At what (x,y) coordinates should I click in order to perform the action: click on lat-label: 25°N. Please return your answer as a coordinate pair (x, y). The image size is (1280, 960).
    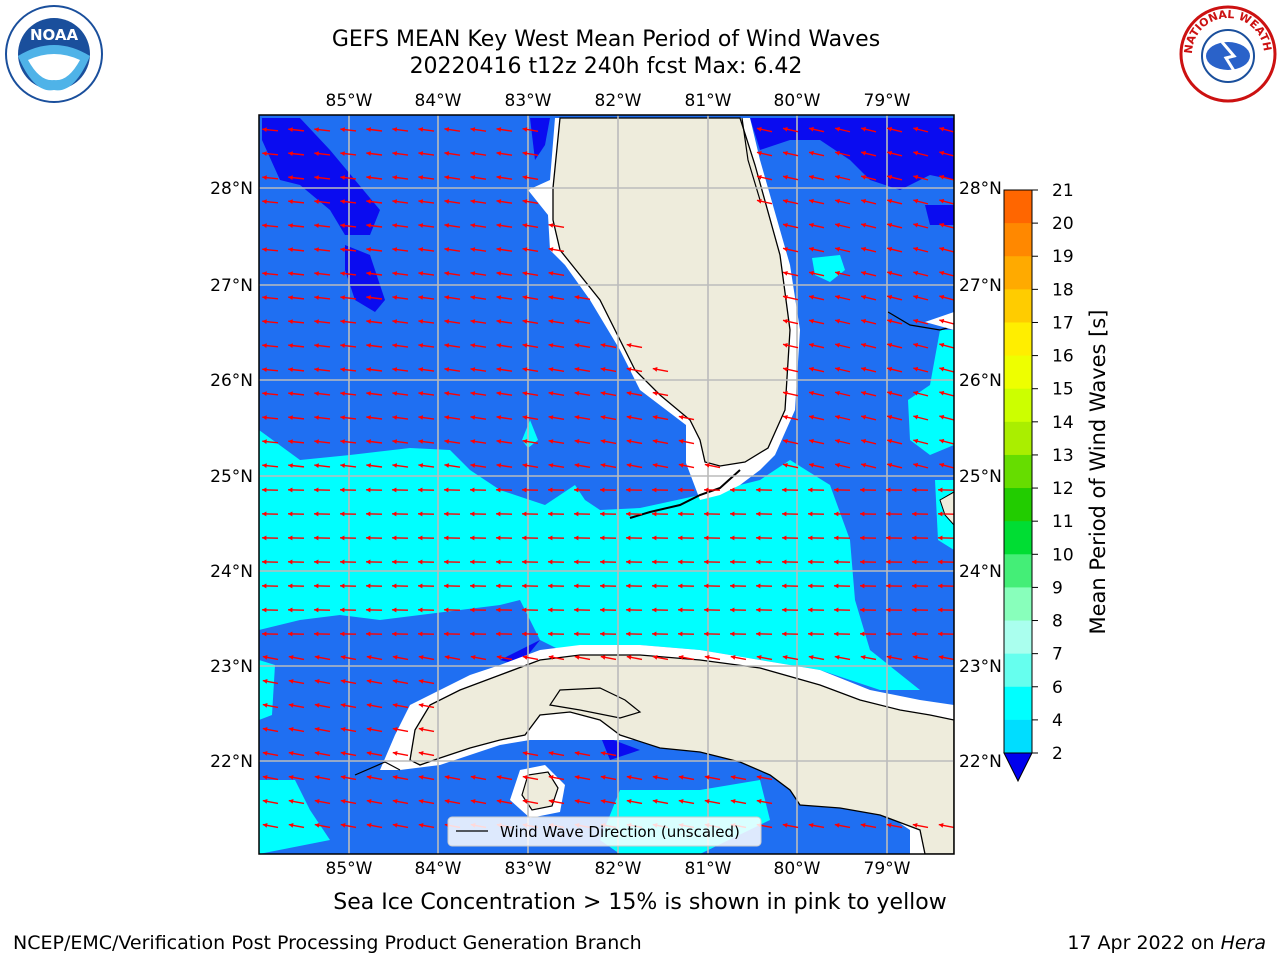
    Looking at the image, I should click on (231, 477).